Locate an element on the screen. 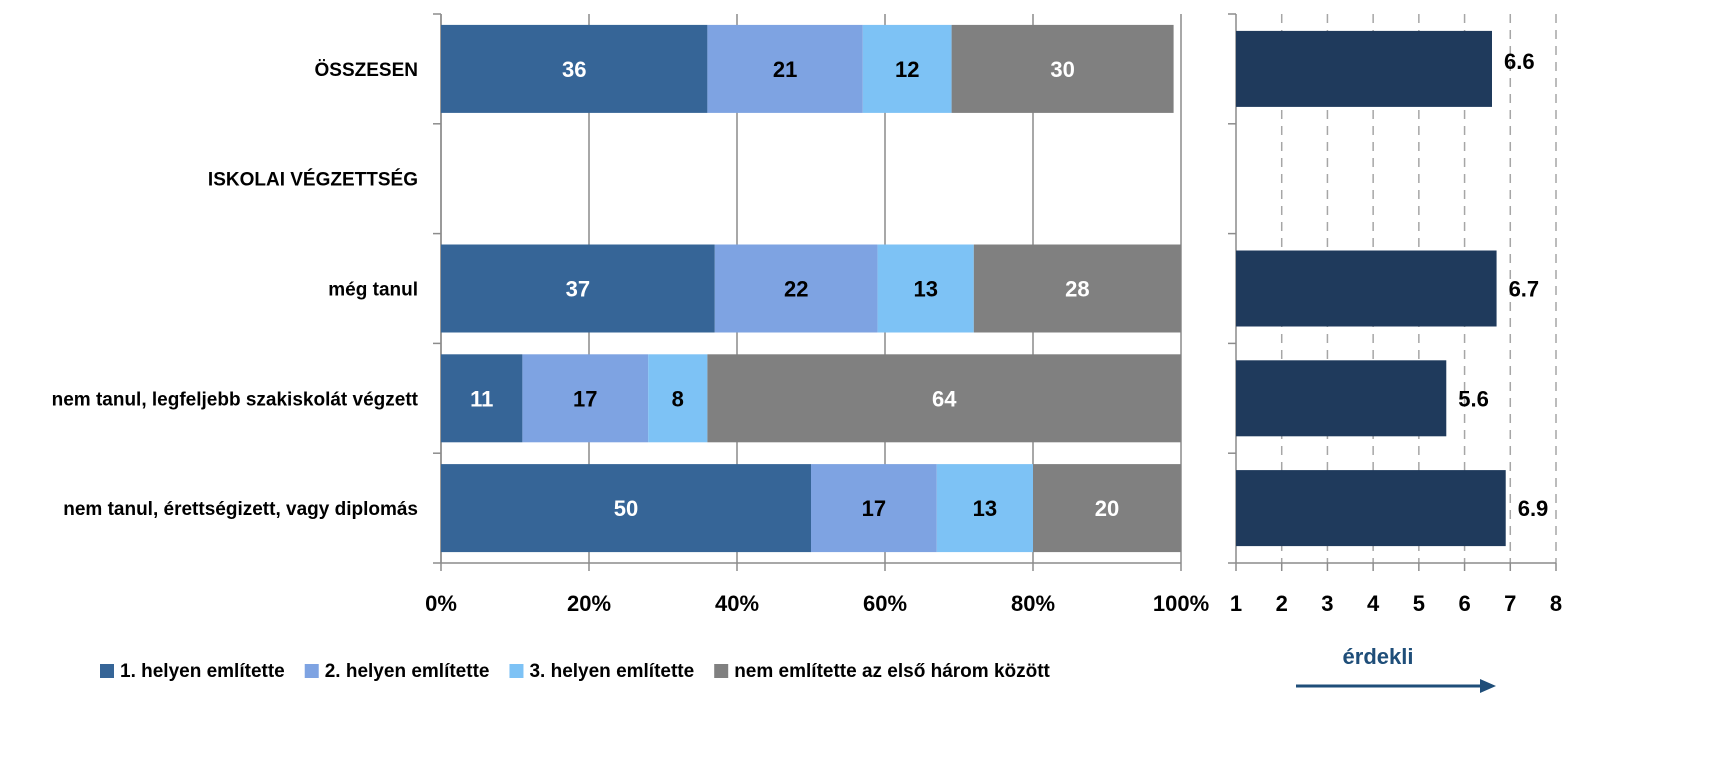 The width and height of the screenshot is (1733, 762). score-value-label: 5.6 is located at coordinates (1473, 398).